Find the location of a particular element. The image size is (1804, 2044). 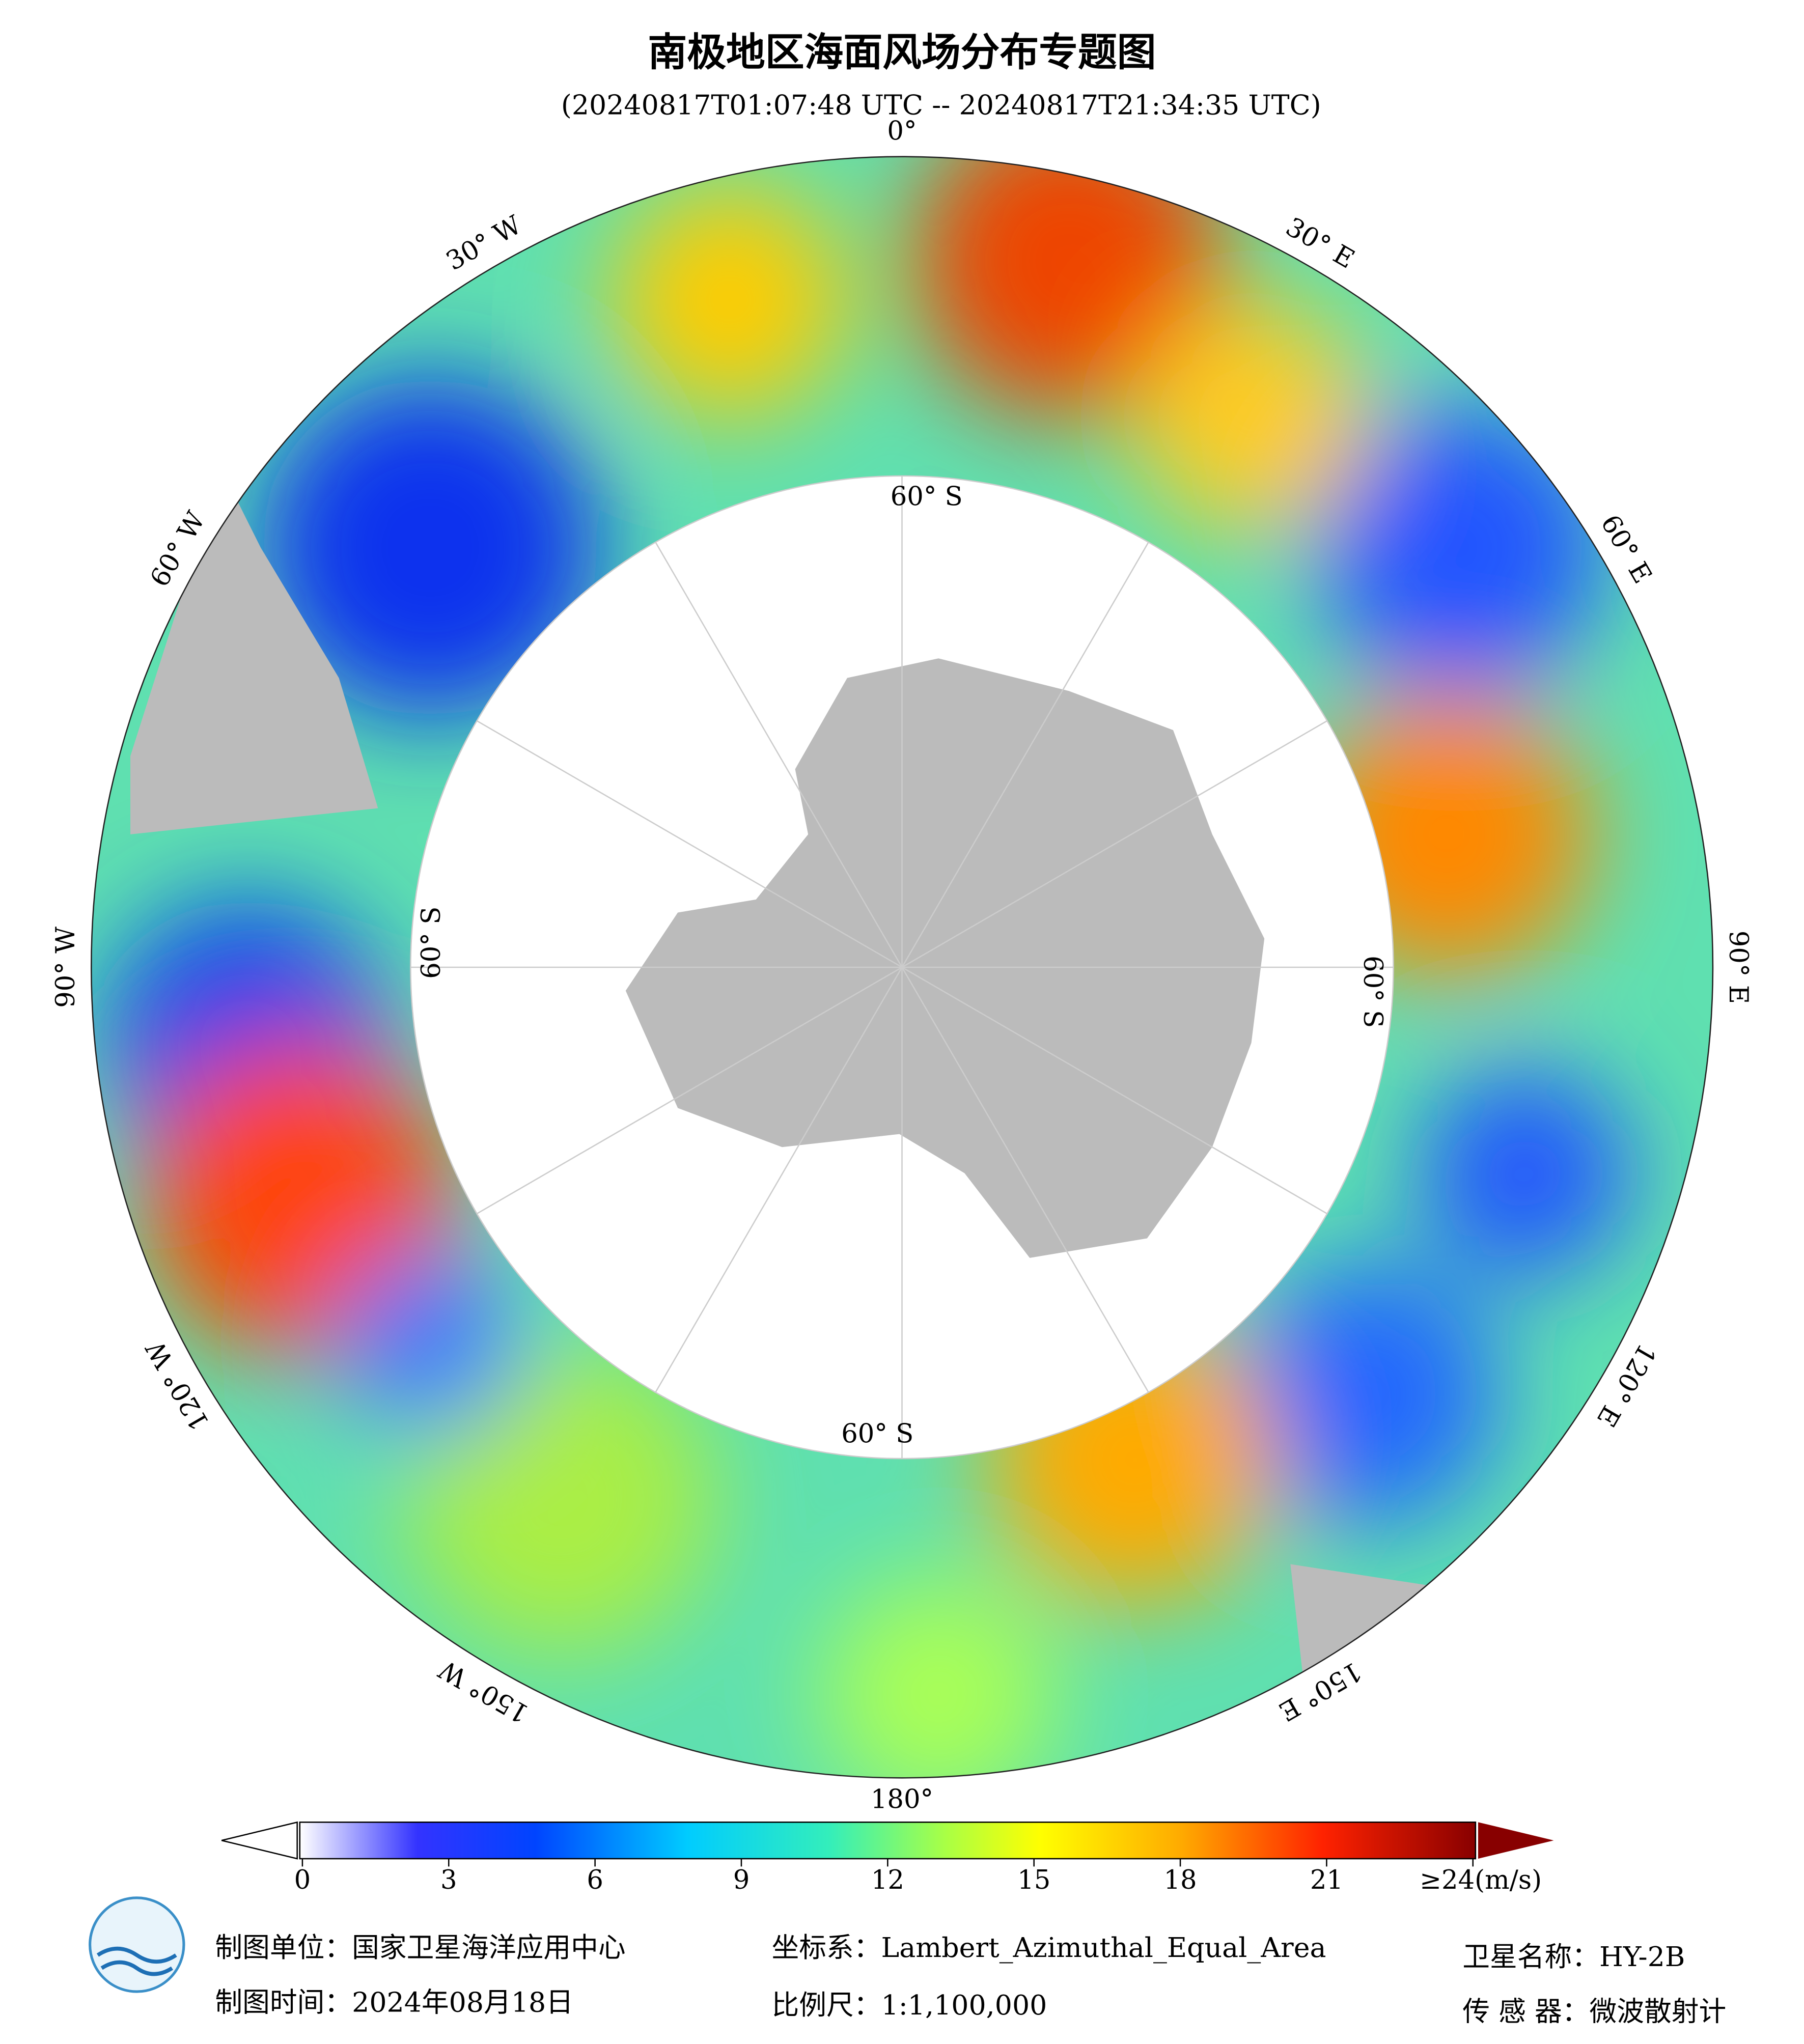

colorbar-tick-label: 12 is located at coordinates (887, 1880).